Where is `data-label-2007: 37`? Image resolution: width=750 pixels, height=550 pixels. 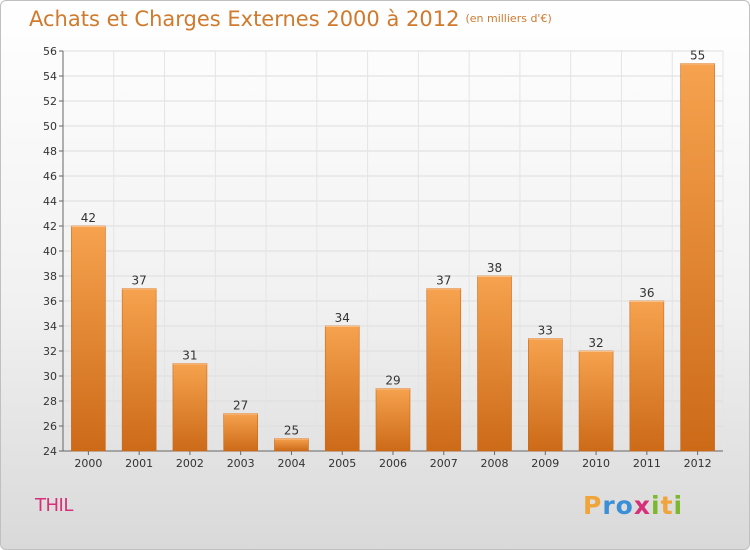
data-label-2007: 37 is located at coordinates (443, 281).